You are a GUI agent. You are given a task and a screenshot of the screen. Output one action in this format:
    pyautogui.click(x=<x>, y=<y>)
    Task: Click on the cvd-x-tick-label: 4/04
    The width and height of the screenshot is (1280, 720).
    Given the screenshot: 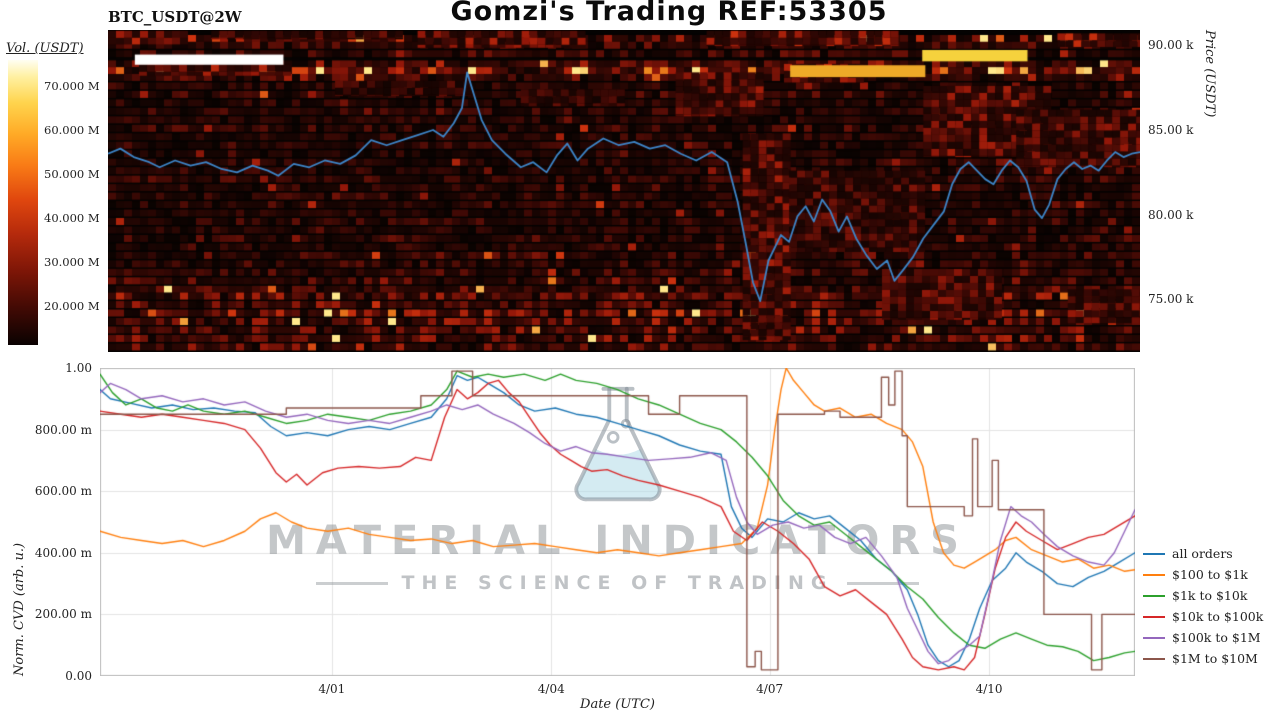 What is the action you would take?
    pyautogui.click(x=551, y=689)
    